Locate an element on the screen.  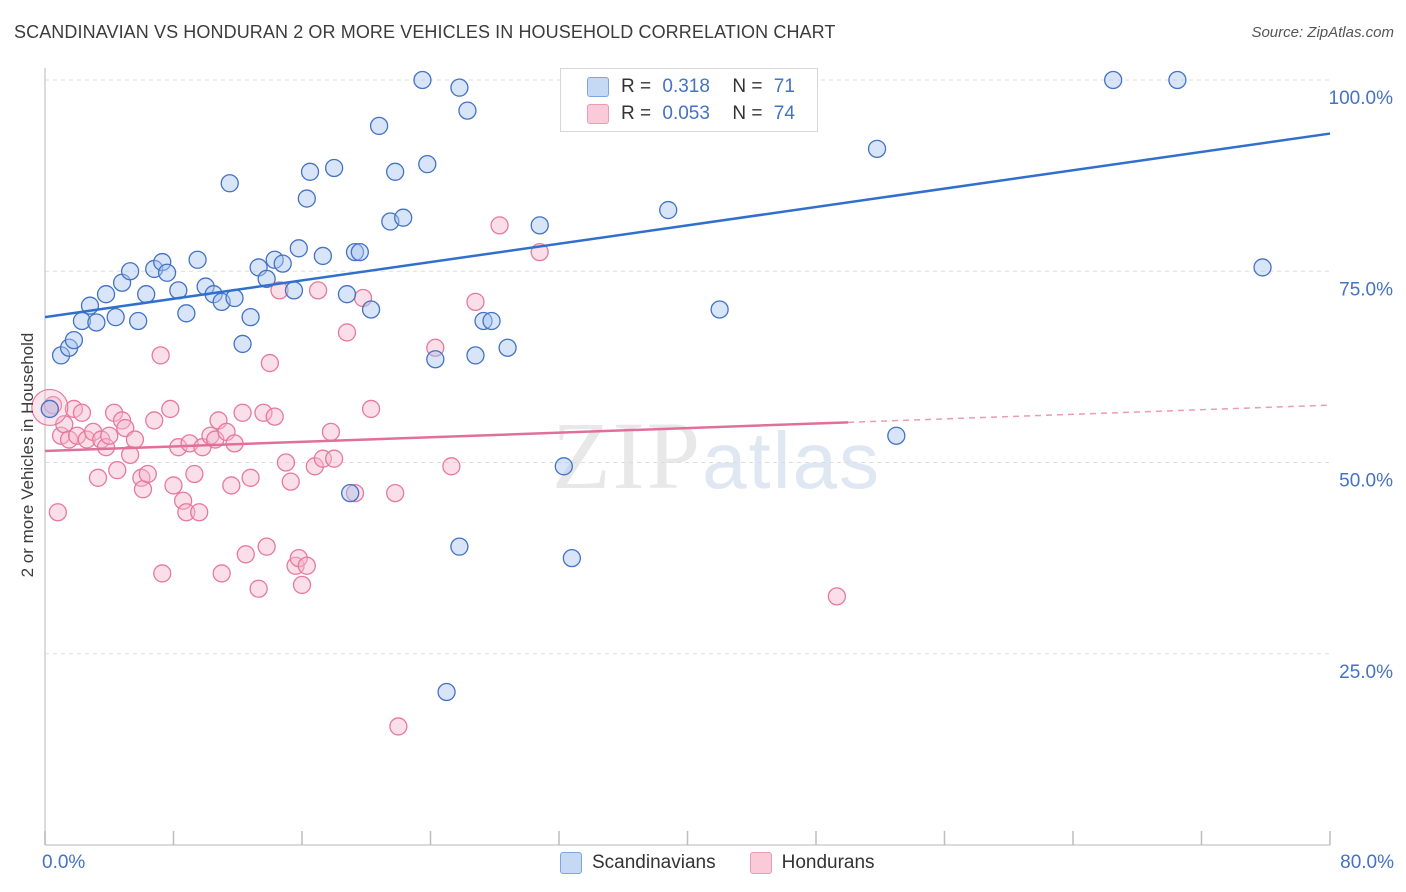
legend-row-hondurans: R = 0.053 N = 74 is located at coordinates (691, 114).